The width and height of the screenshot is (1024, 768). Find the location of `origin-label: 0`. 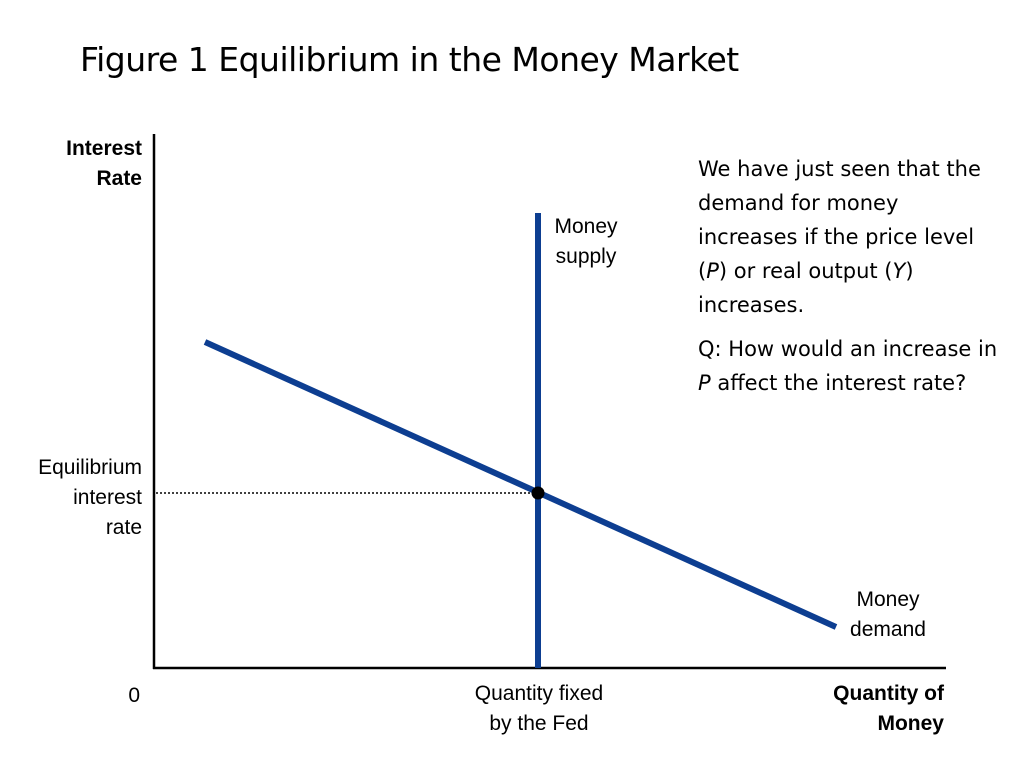

origin-label: 0 is located at coordinates (134, 695).